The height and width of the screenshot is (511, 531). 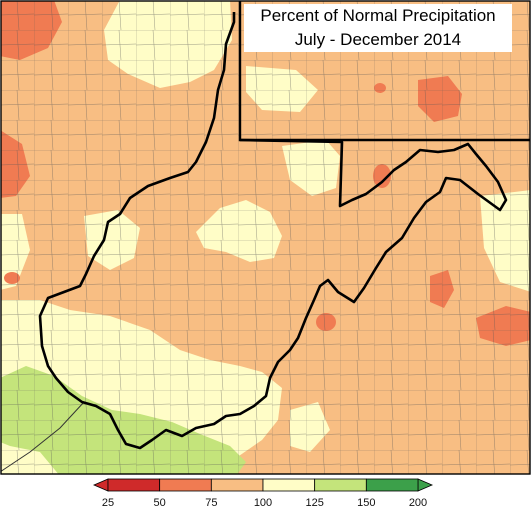 I want to click on legend-tick-label: 50, so click(x=160, y=503).